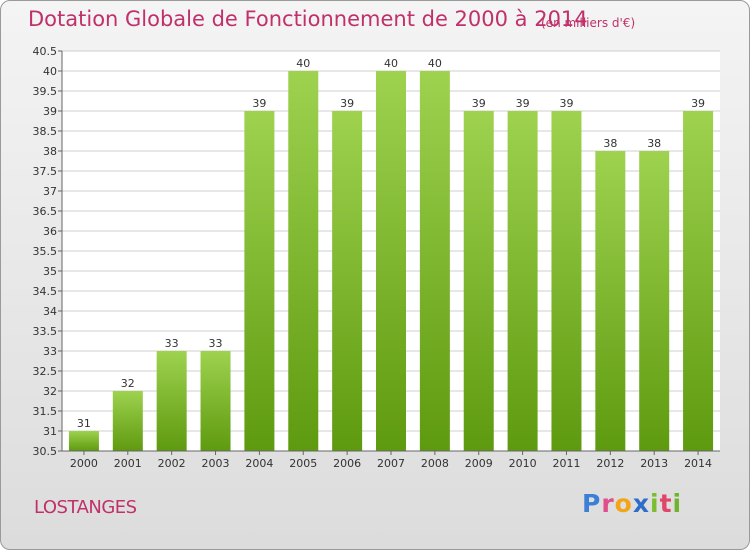 The width and height of the screenshot is (750, 550). Describe the element at coordinates (45, 411) in the screenshot. I see `y-tick-label: 31.5` at that location.